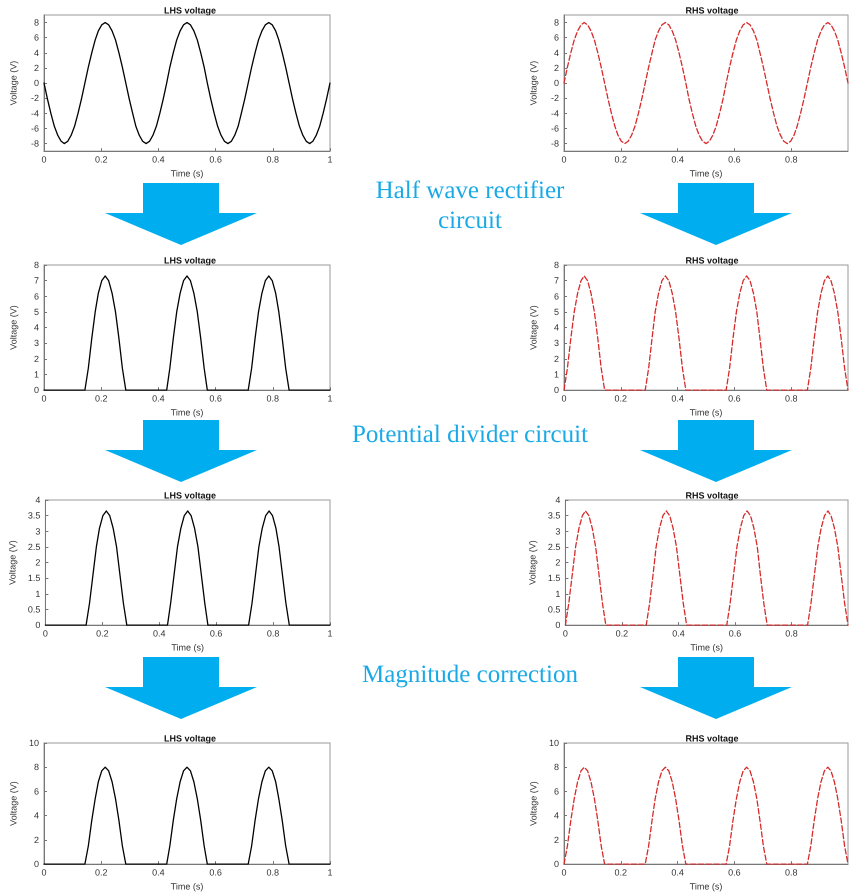 The width and height of the screenshot is (850, 896). What do you see at coordinates (554, 98) in the screenshot?
I see `y-tick-label: -2` at bounding box center [554, 98].